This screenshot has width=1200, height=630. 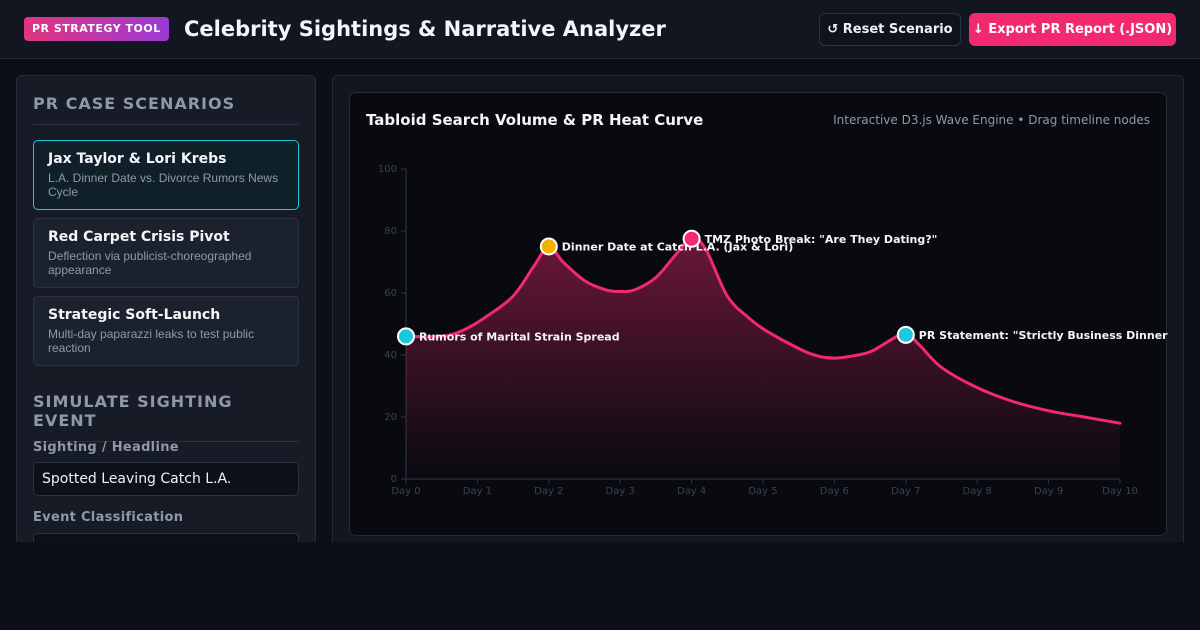 What do you see at coordinates (477, 491) in the screenshot?
I see `x-tick-label: Day 1` at bounding box center [477, 491].